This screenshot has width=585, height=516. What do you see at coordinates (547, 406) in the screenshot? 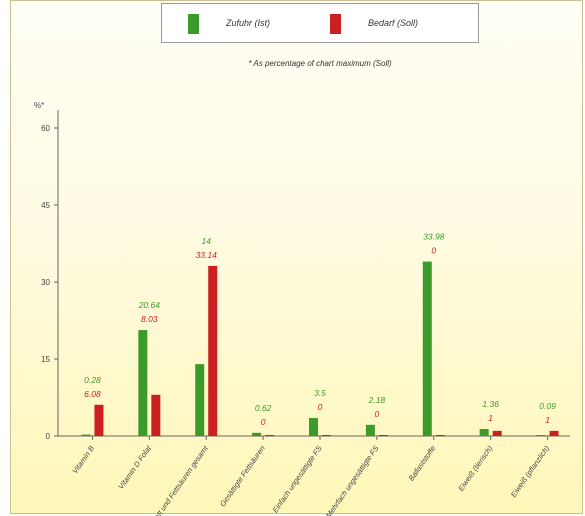
I see `data-label-series-1: 0.09` at bounding box center [547, 406].